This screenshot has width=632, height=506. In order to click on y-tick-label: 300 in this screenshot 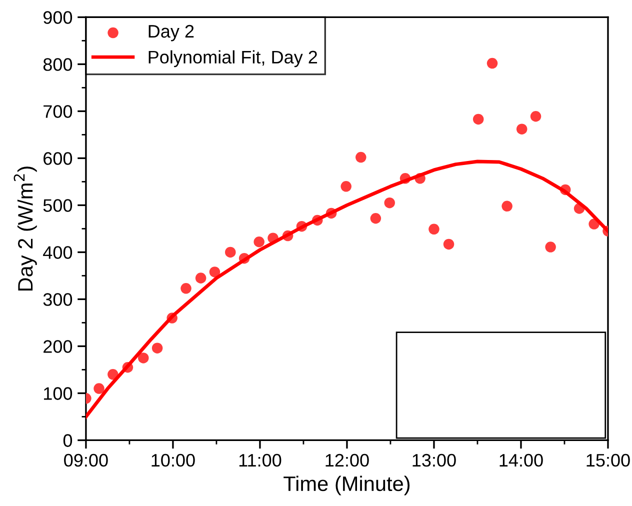, I will do `click(57, 299)`.